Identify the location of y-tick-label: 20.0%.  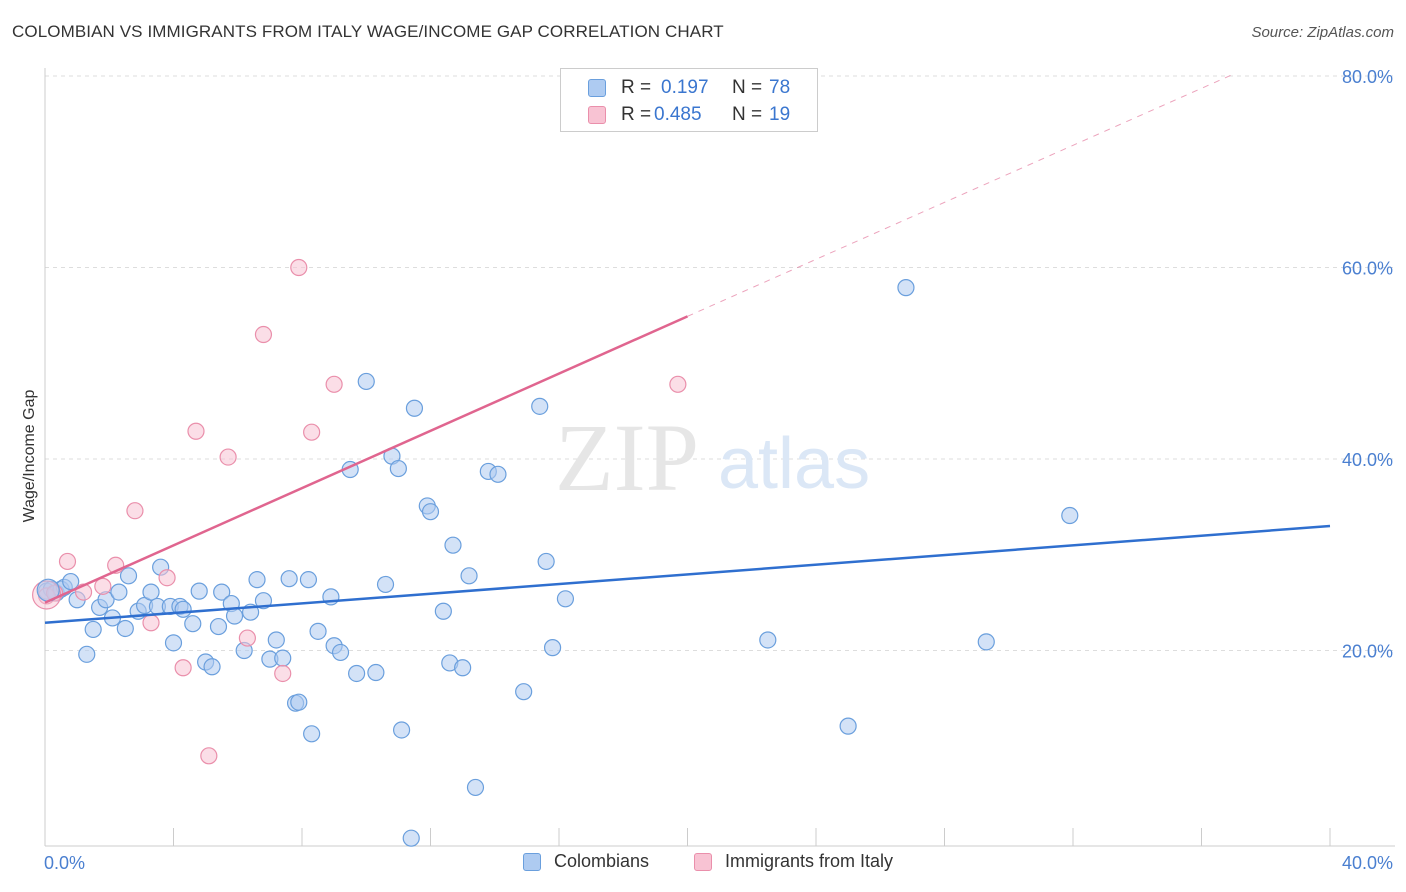
(1367, 652).